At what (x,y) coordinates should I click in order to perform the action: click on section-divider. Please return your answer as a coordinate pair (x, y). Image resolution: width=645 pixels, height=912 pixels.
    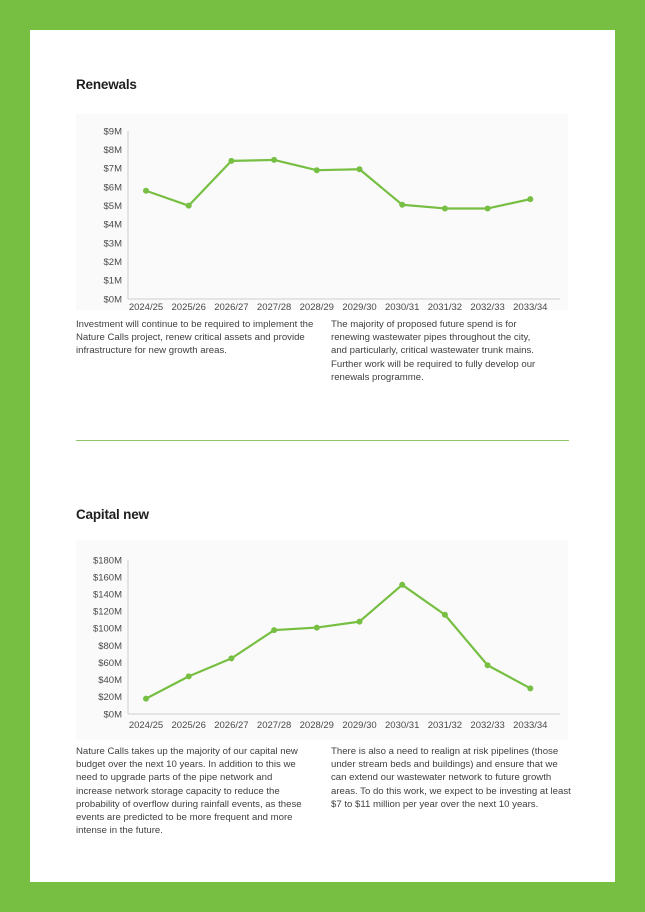
    Looking at the image, I should click on (322, 440).